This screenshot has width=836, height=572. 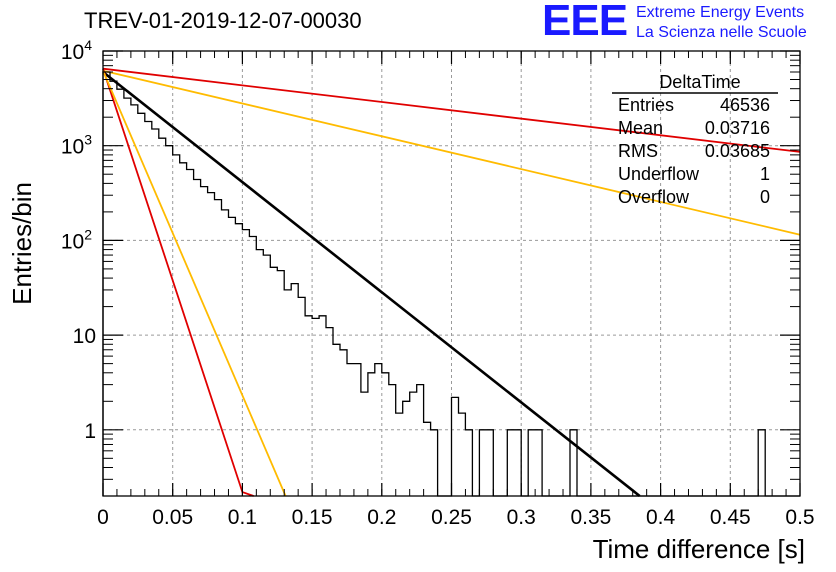 I want to click on stats-row-value: 1, so click(x=765, y=174).